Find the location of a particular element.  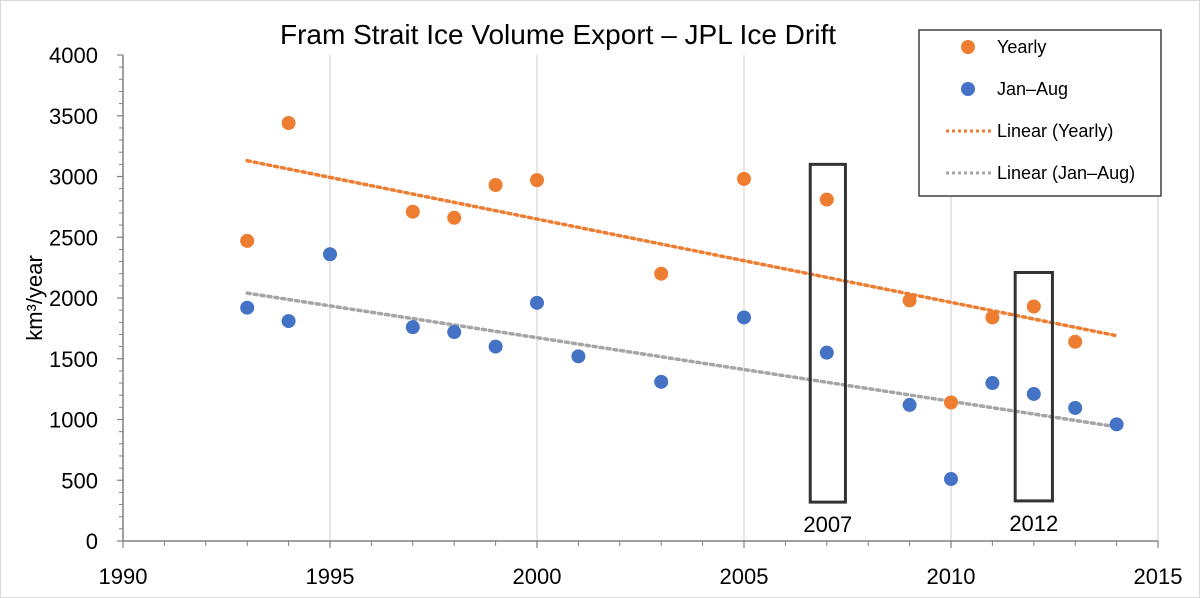

point-yearly-2007 is located at coordinates (826, 199).